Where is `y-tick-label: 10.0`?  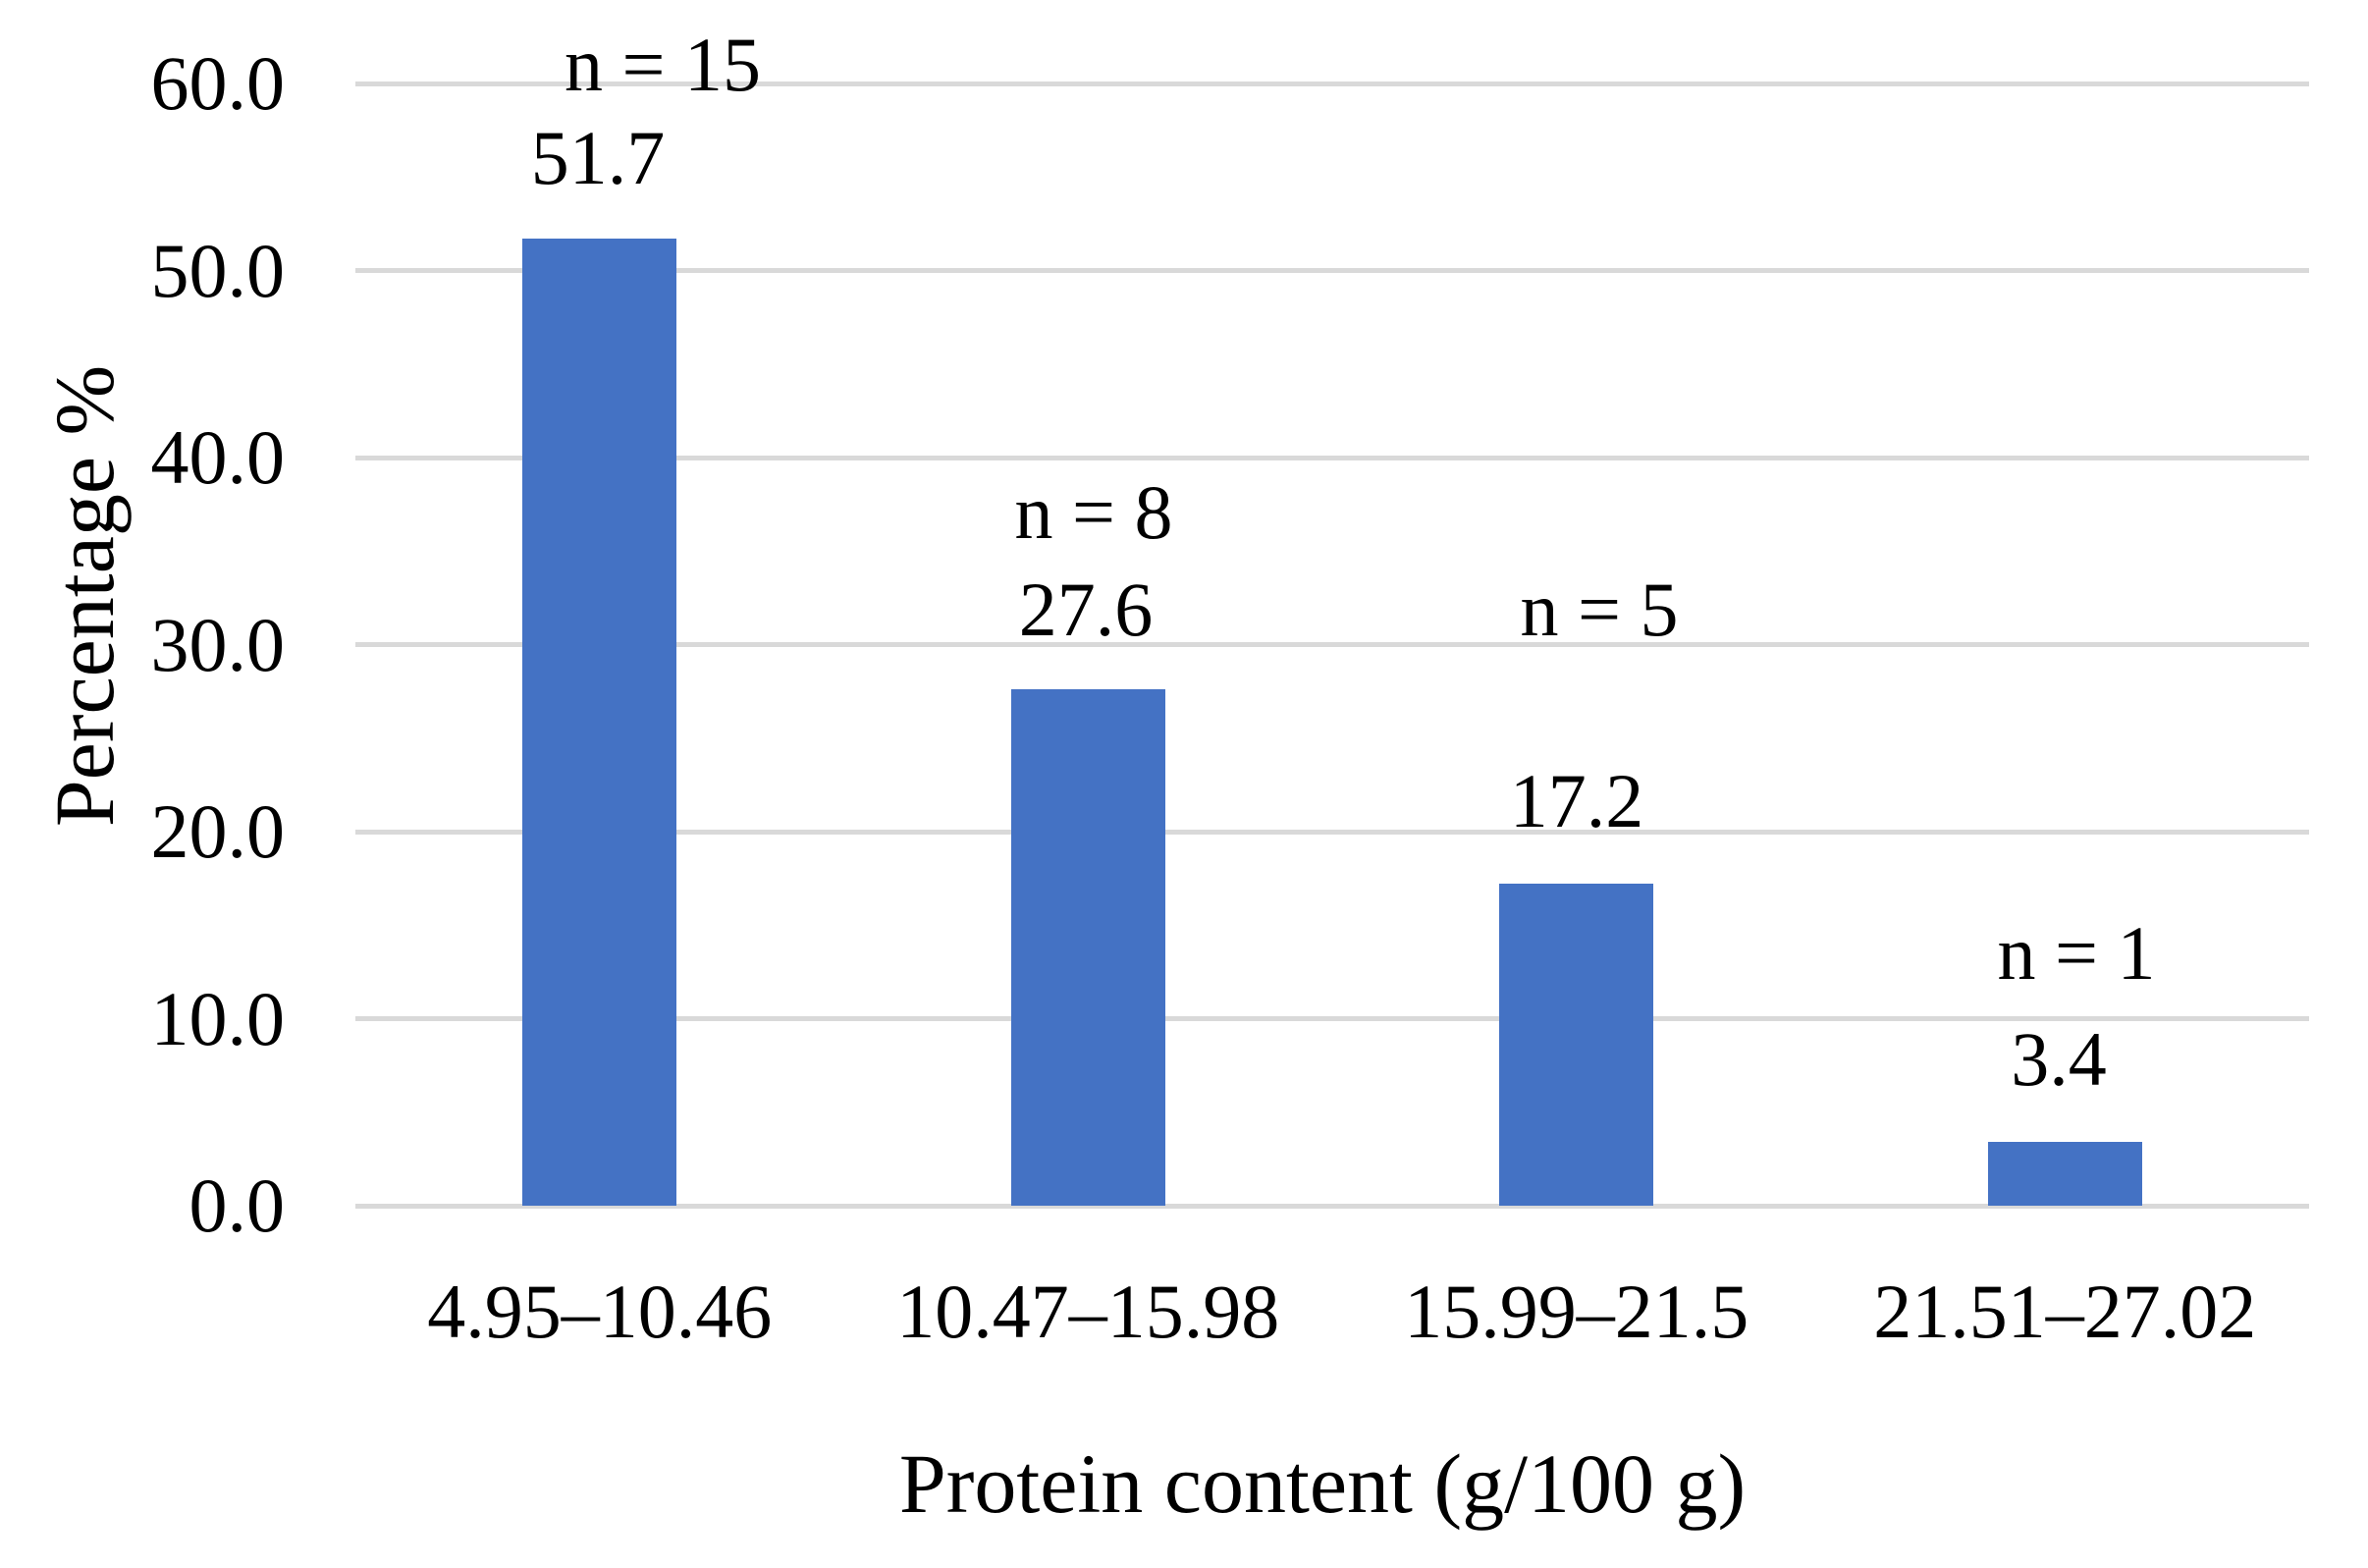
y-tick-label: 10.0 is located at coordinates (218, 1018).